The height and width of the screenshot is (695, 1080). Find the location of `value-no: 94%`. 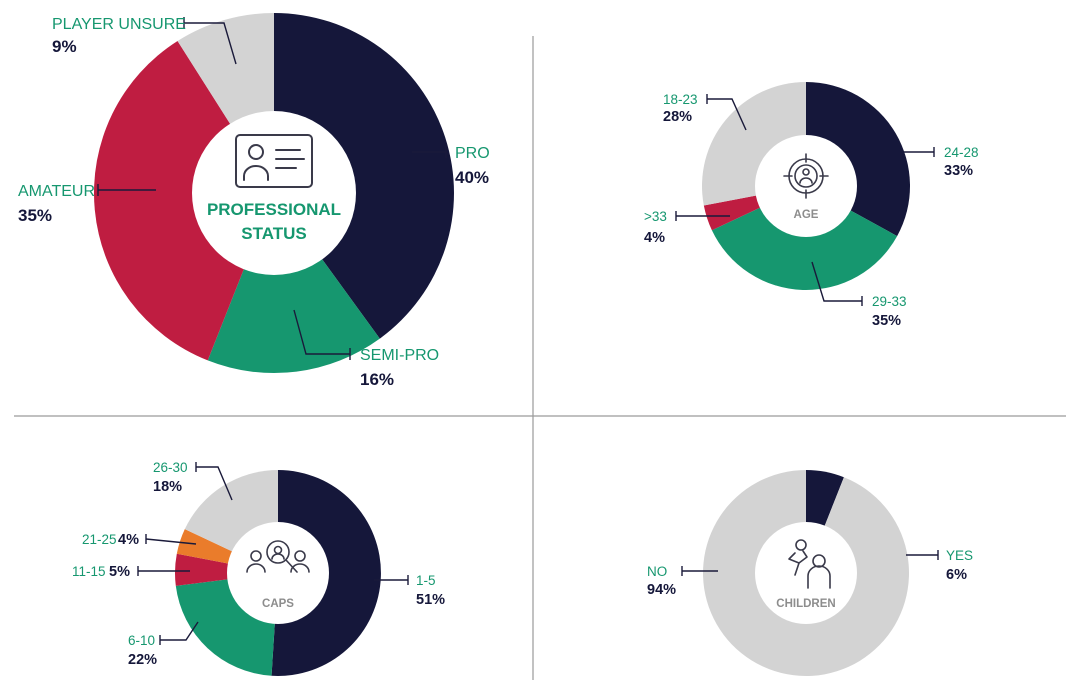

value-no: 94% is located at coordinates (661, 590).